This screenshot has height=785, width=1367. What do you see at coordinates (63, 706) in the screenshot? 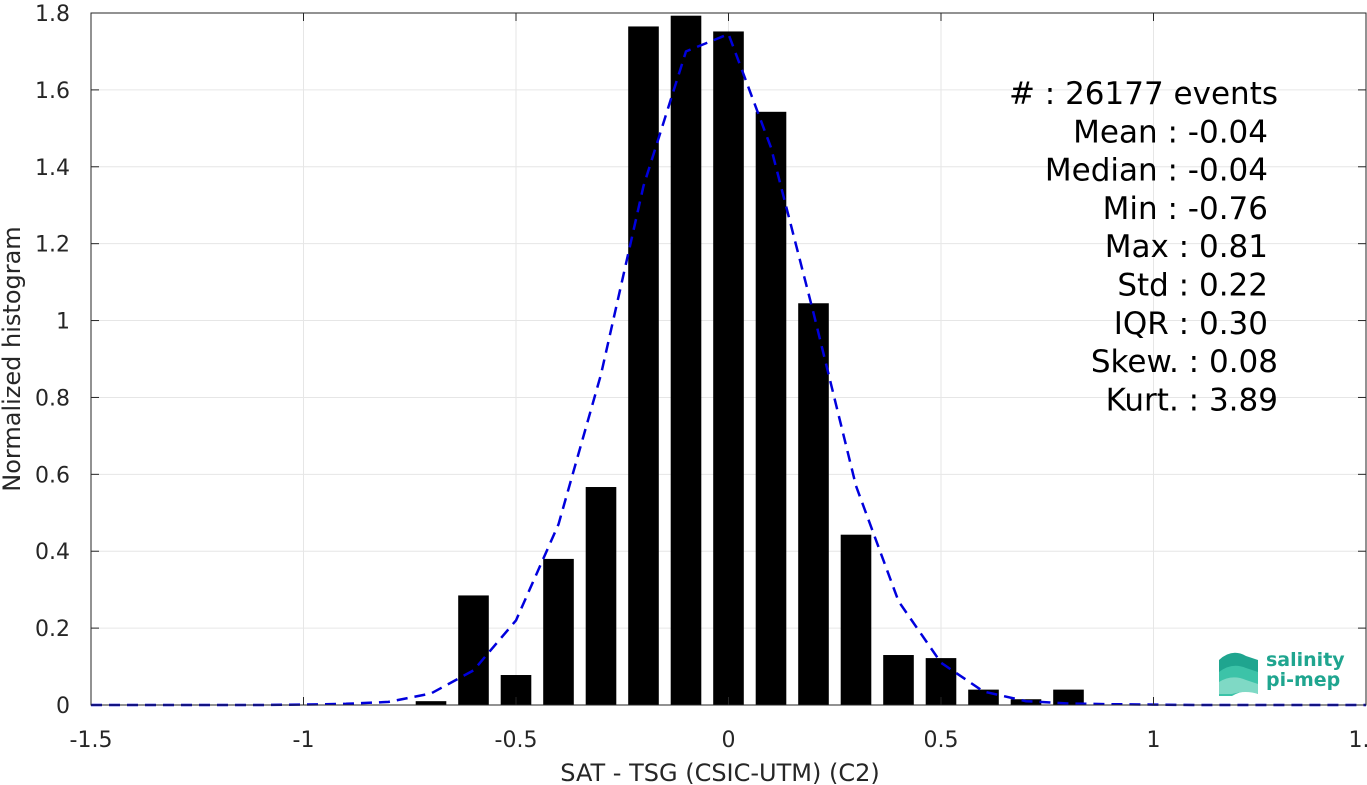
I see `y-tick-label: 0` at bounding box center [63, 706].